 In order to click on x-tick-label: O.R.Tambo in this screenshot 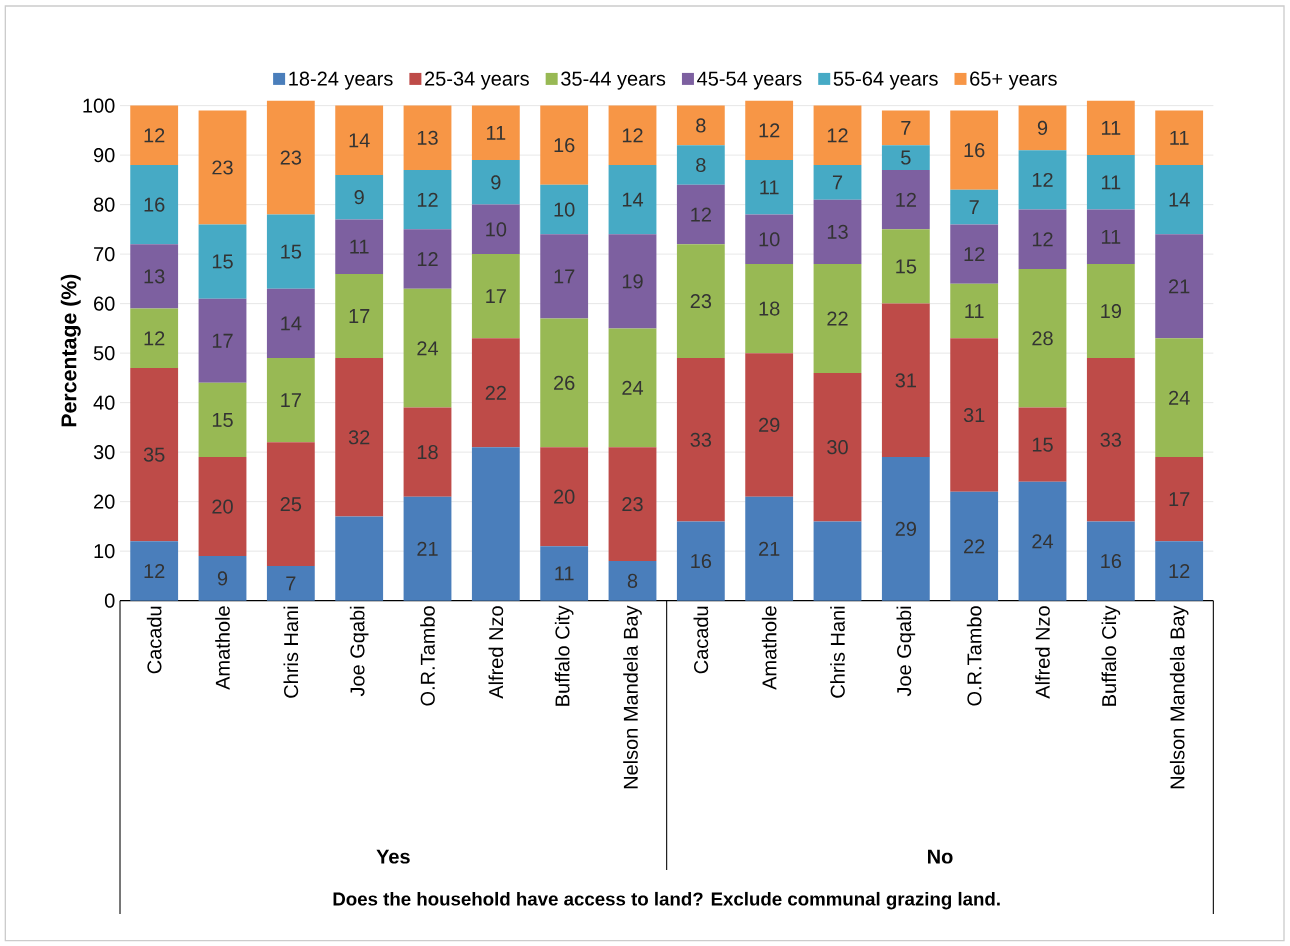, I will do `click(974, 656)`.